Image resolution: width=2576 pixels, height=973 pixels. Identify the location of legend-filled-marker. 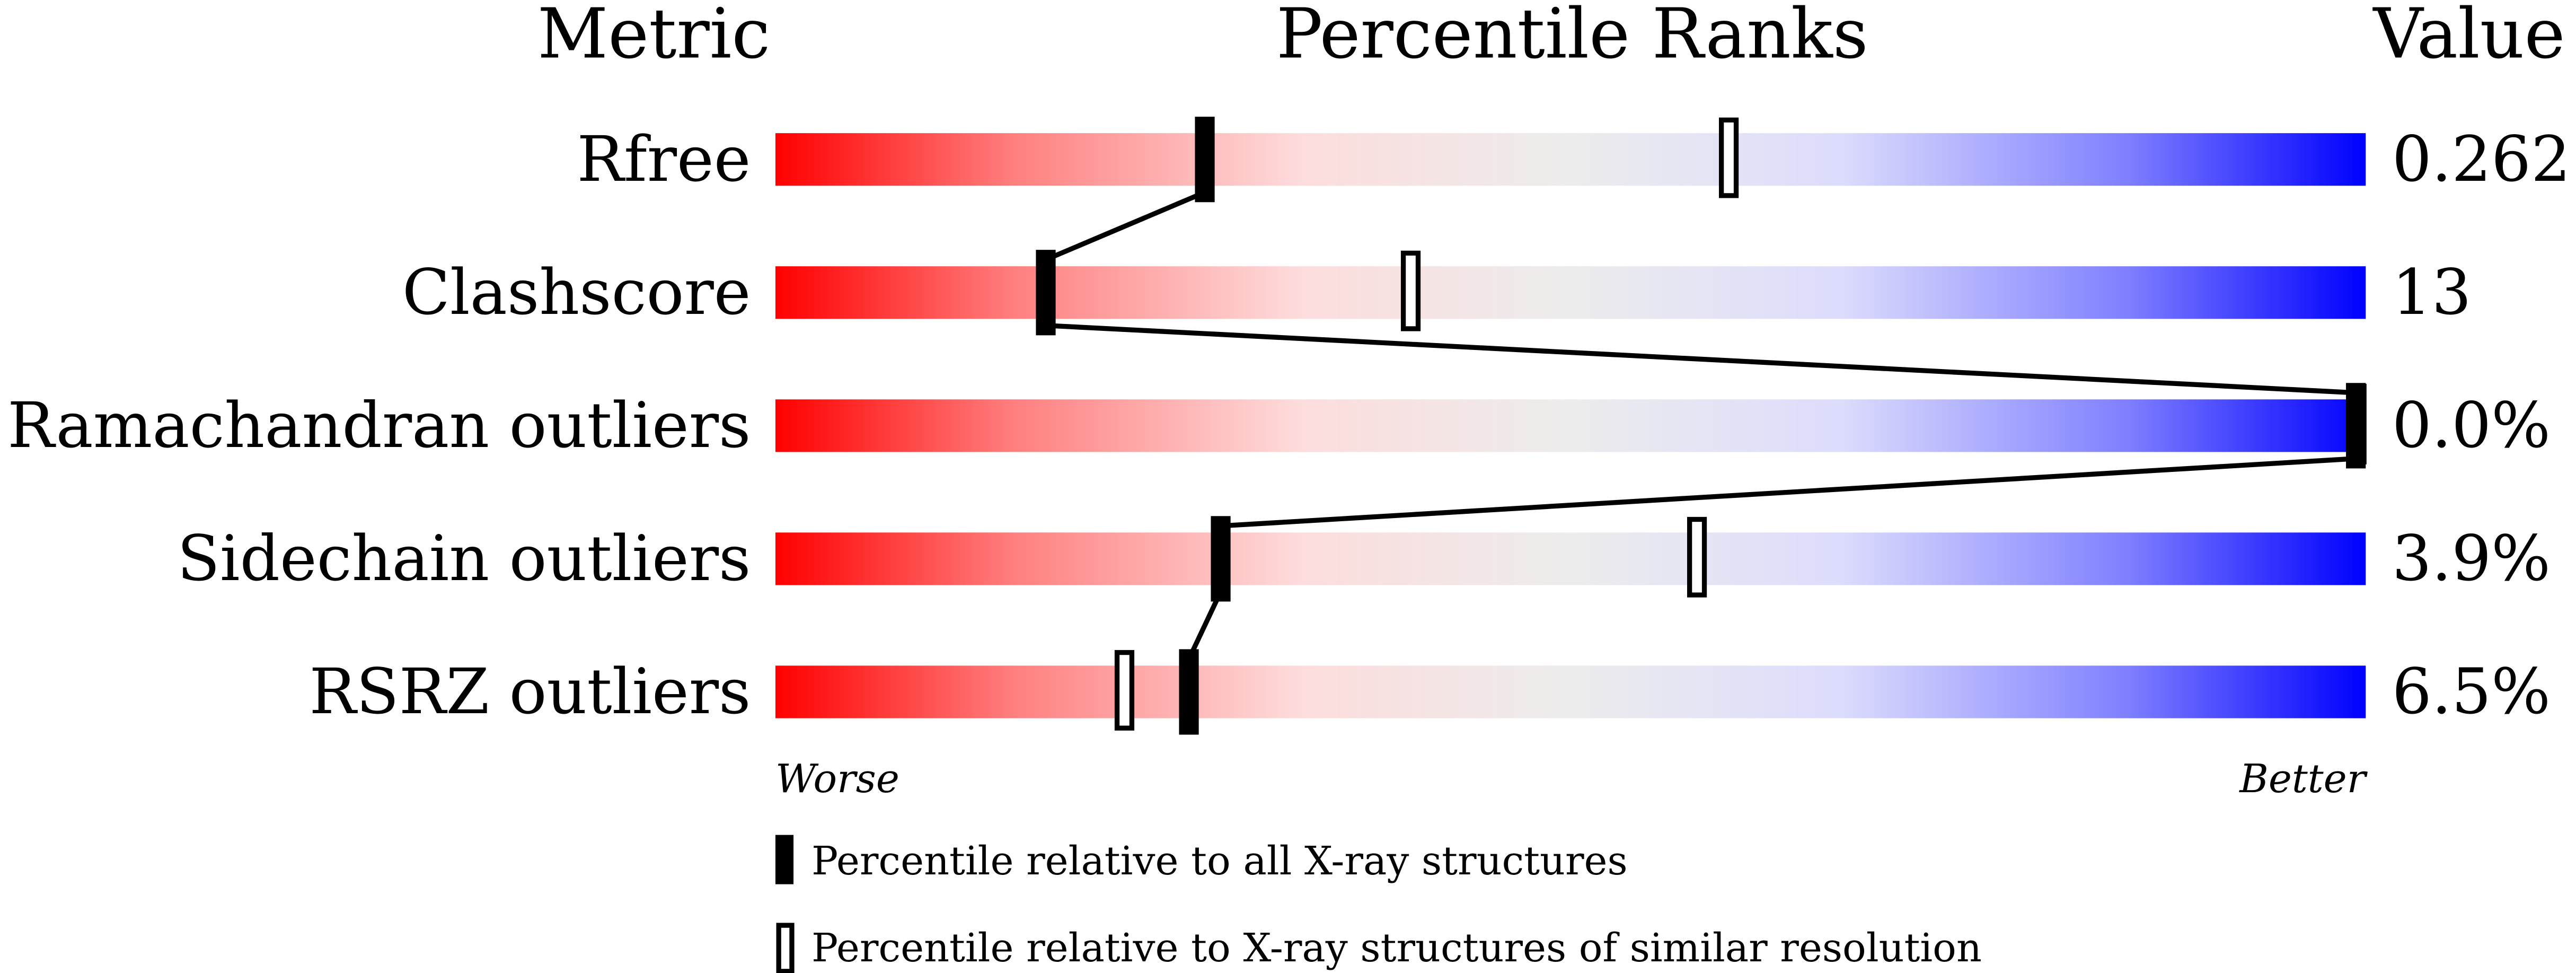
(784, 859).